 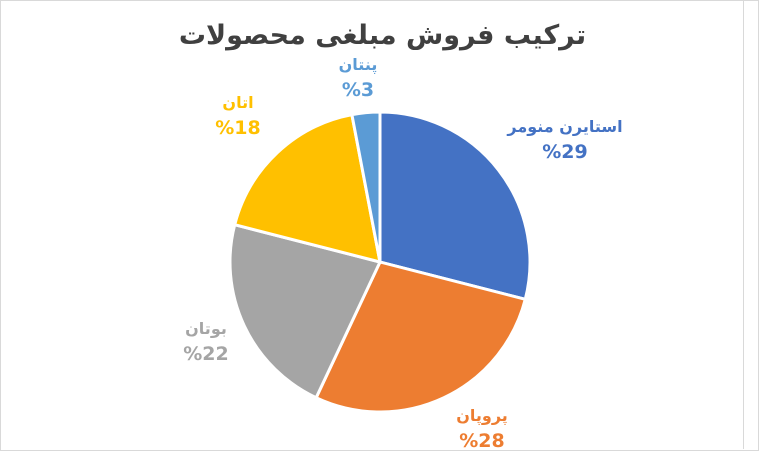 I want to click on slice-category-label: اتان, so click(x=237, y=102).